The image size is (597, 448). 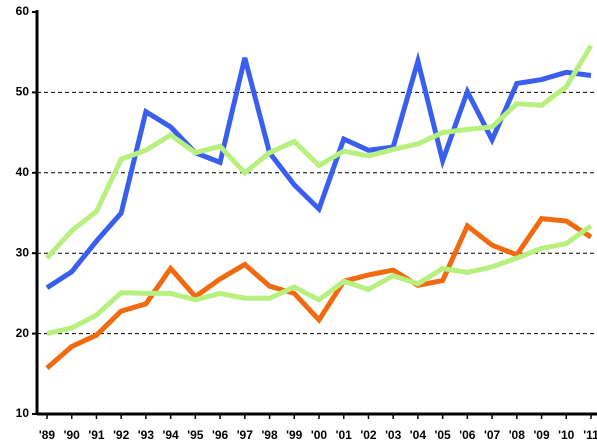 What do you see at coordinates (269, 435) in the screenshot?
I see `x-tick-label: '98` at bounding box center [269, 435].